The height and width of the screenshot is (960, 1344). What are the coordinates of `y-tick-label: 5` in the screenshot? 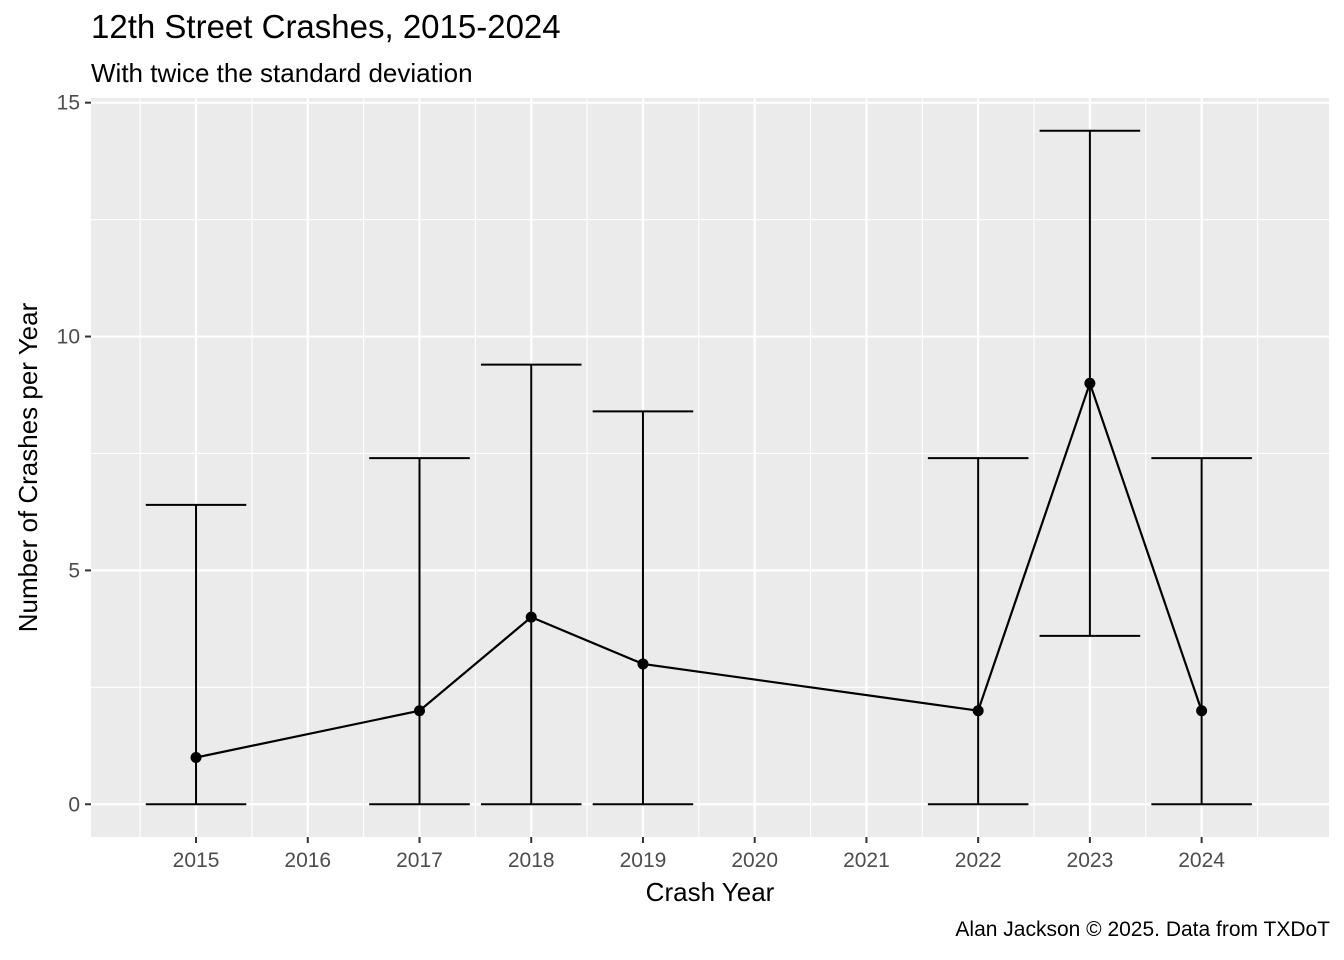 It's located at (74, 570).